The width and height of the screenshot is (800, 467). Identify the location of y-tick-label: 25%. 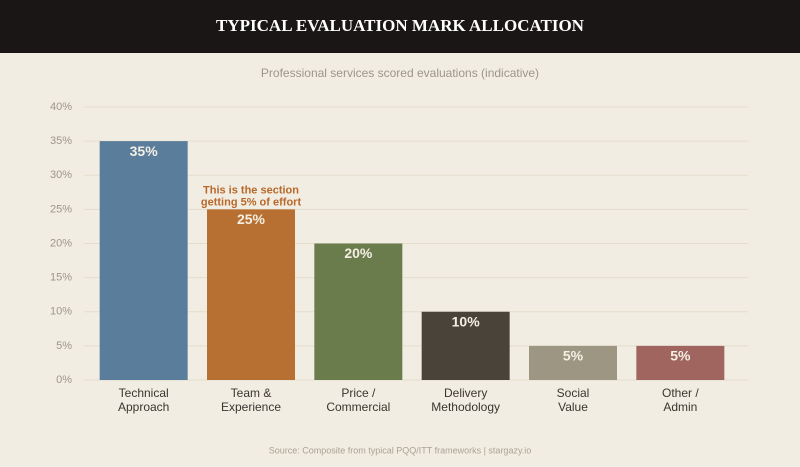
(61, 209).